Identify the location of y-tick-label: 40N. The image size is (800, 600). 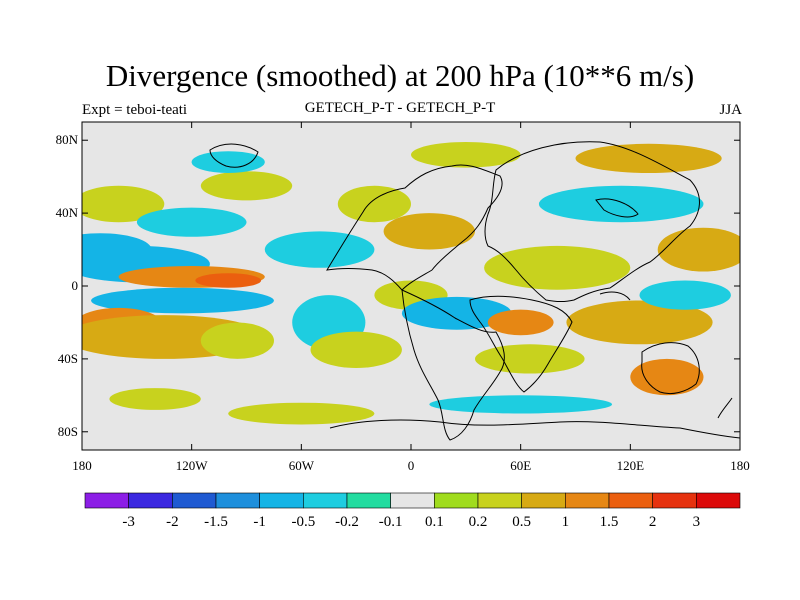
(67, 212).